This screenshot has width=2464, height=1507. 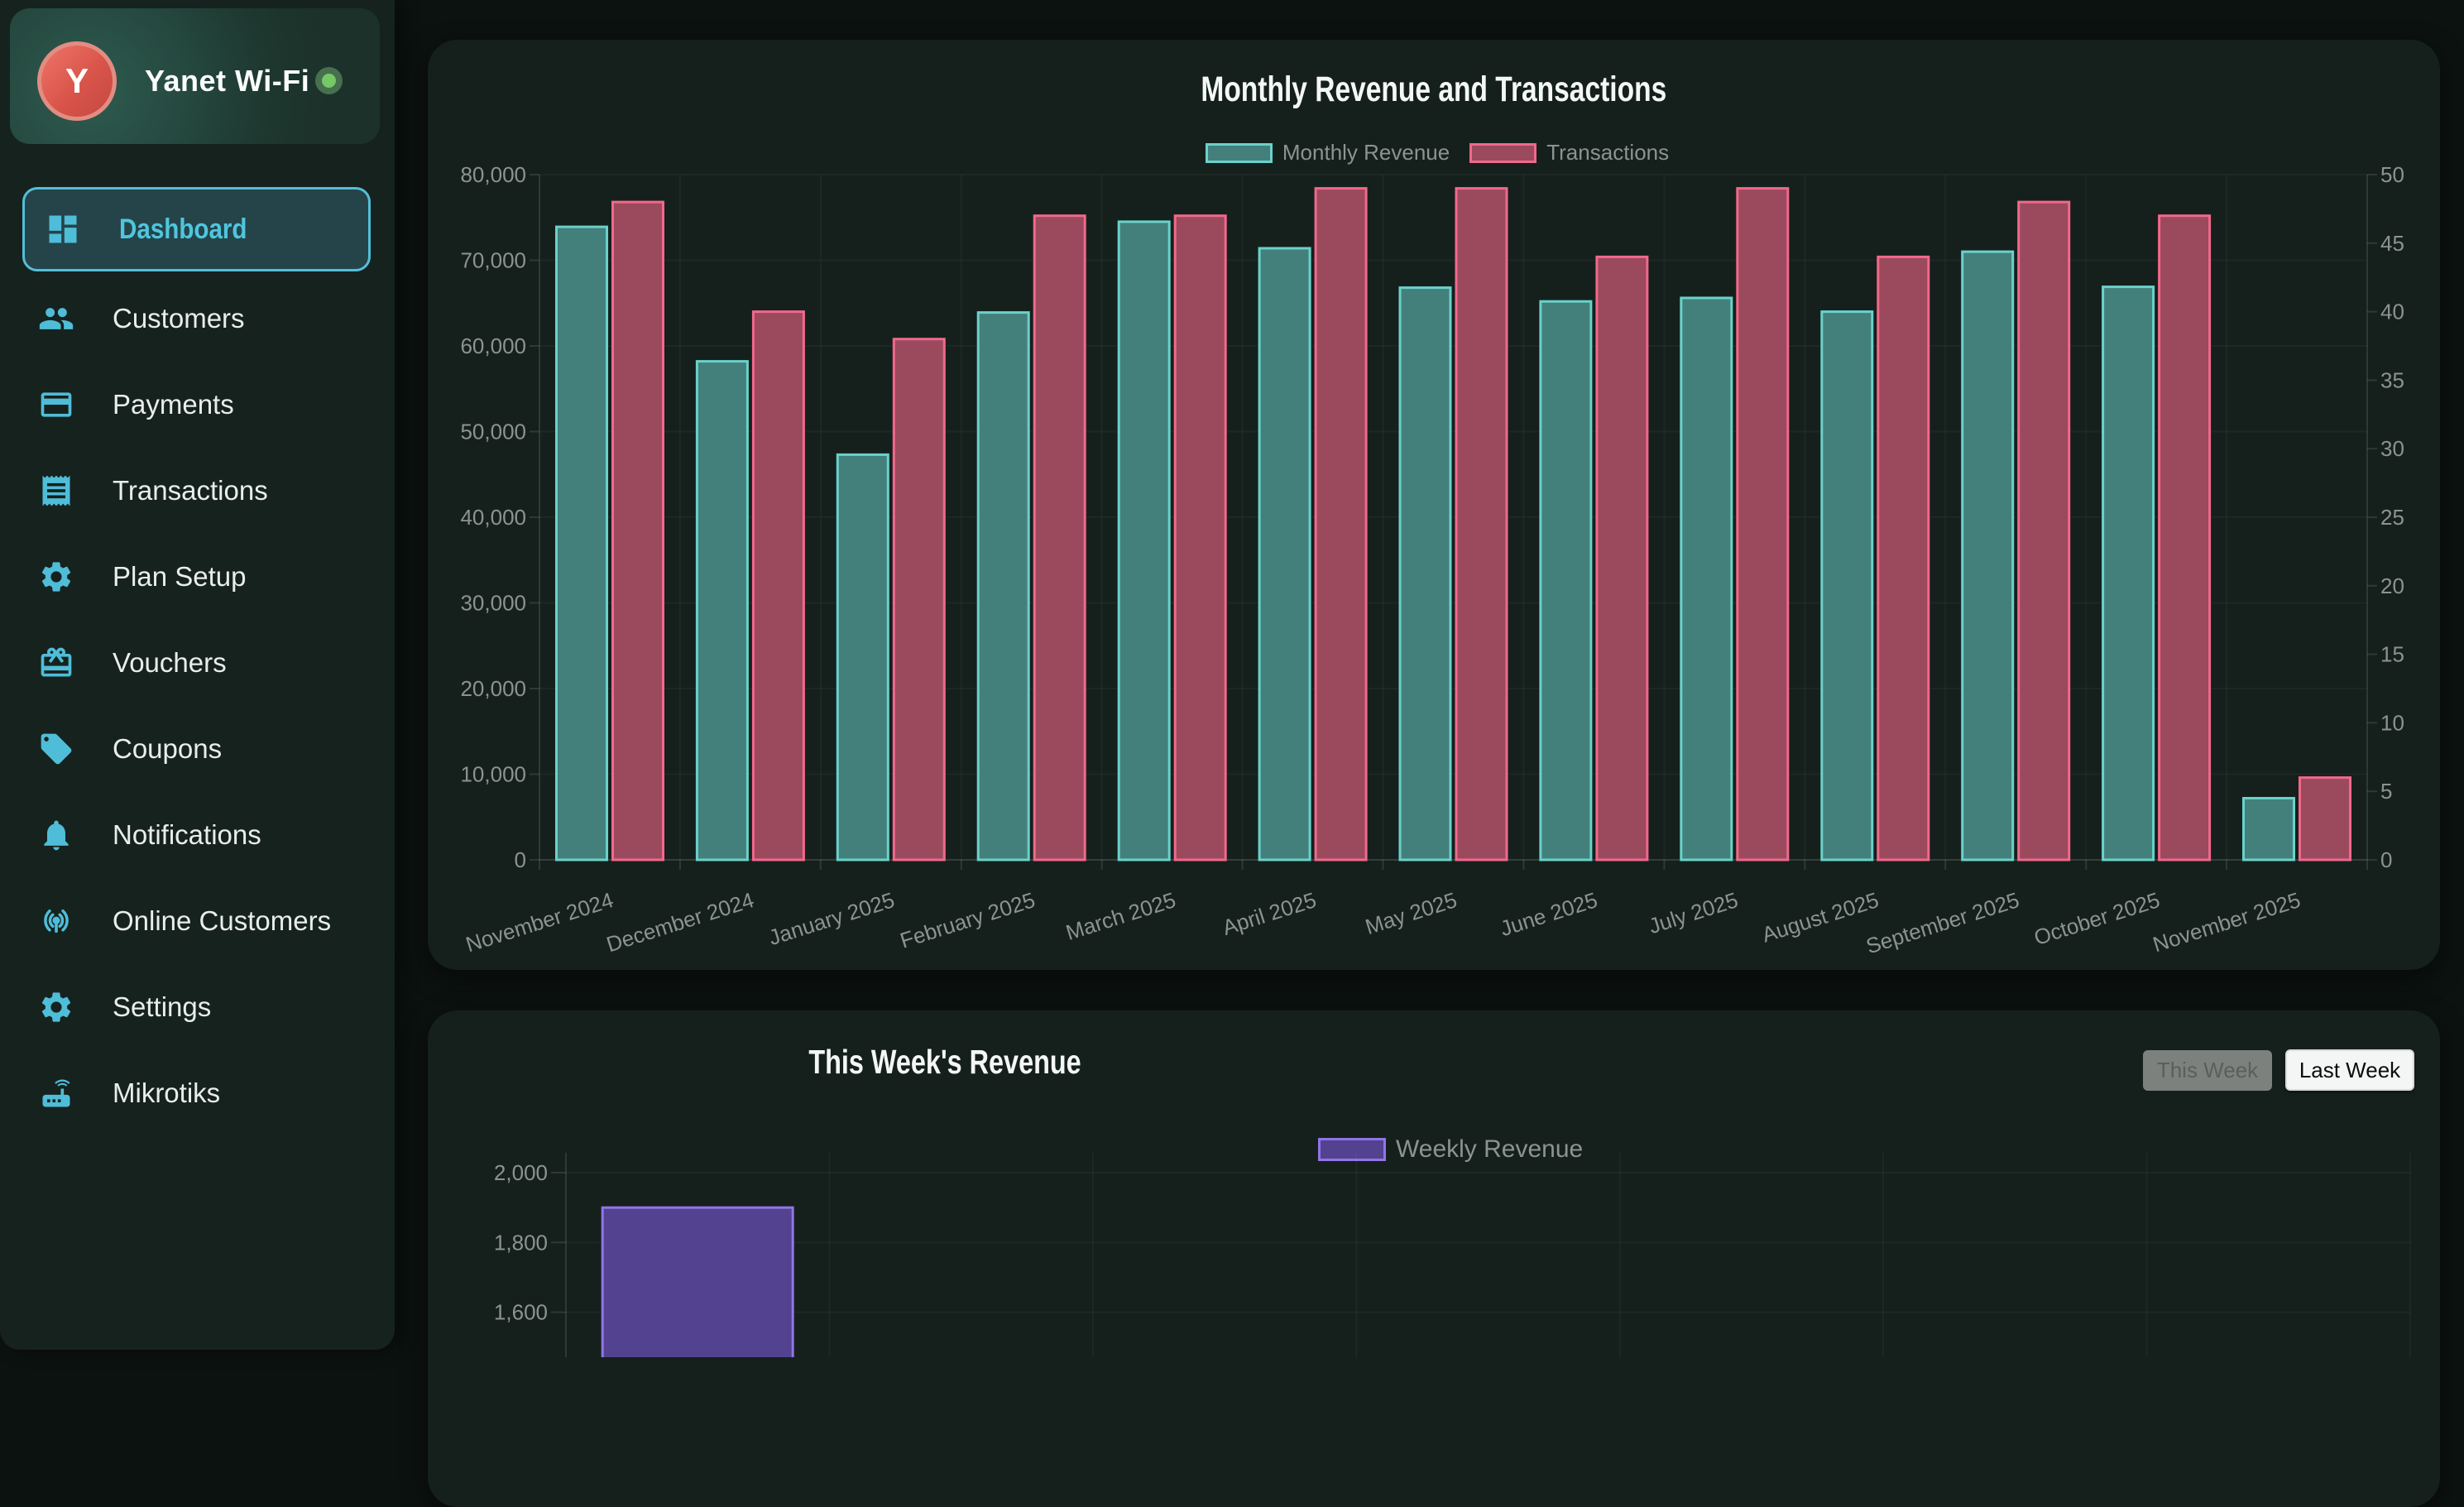 I want to click on svg-text: 10,000, so click(x=493, y=774).